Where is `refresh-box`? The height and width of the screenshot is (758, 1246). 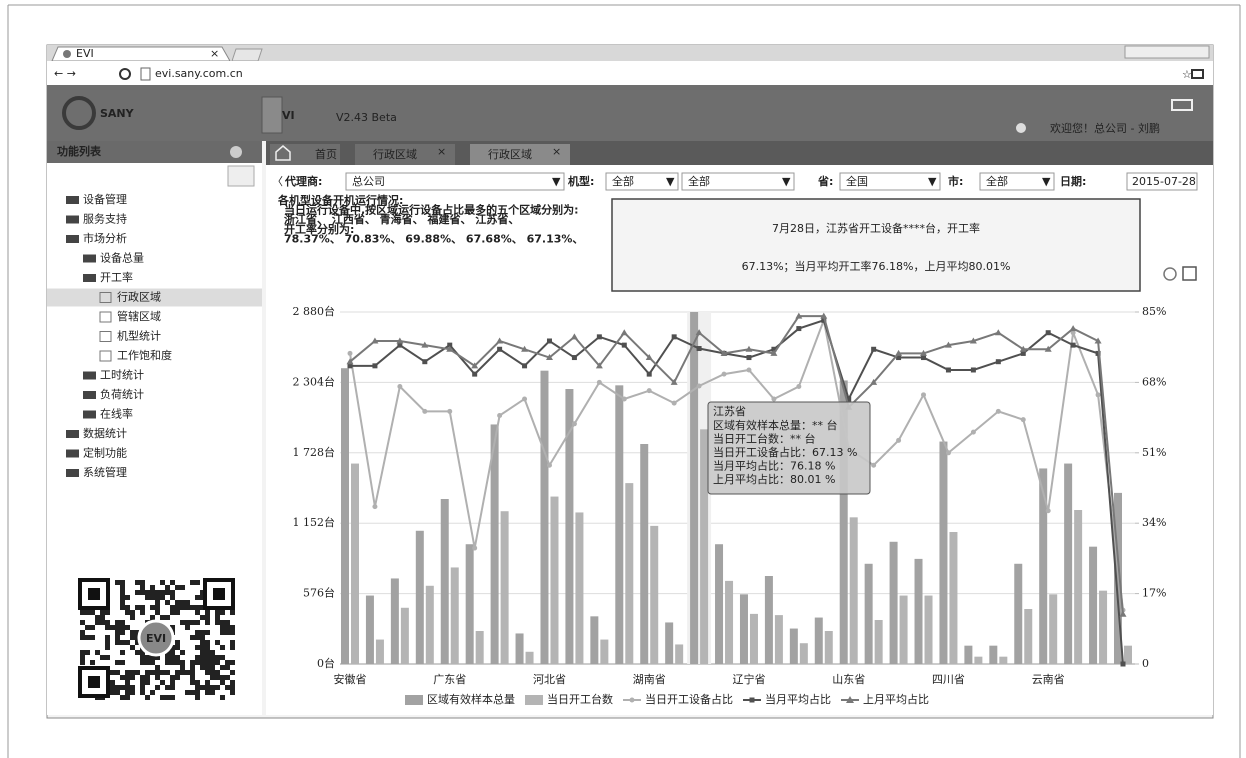 refresh-box is located at coordinates (241, 176).